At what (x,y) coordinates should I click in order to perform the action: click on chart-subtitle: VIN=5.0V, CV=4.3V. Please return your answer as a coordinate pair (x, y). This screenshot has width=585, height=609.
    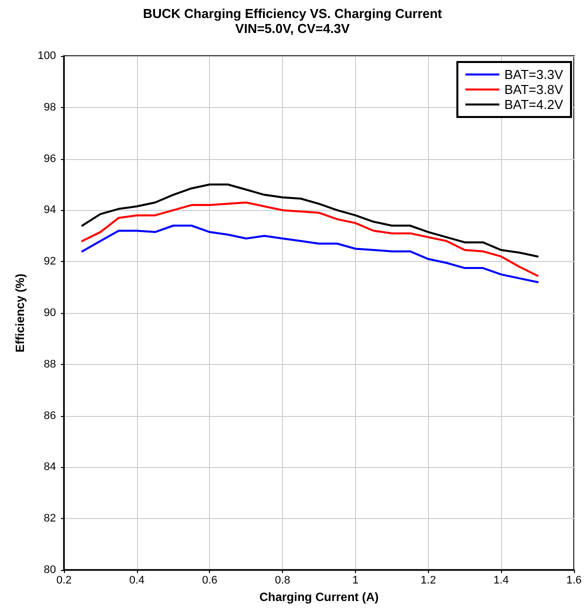
    Looking at the image, I should click on (292, 28).